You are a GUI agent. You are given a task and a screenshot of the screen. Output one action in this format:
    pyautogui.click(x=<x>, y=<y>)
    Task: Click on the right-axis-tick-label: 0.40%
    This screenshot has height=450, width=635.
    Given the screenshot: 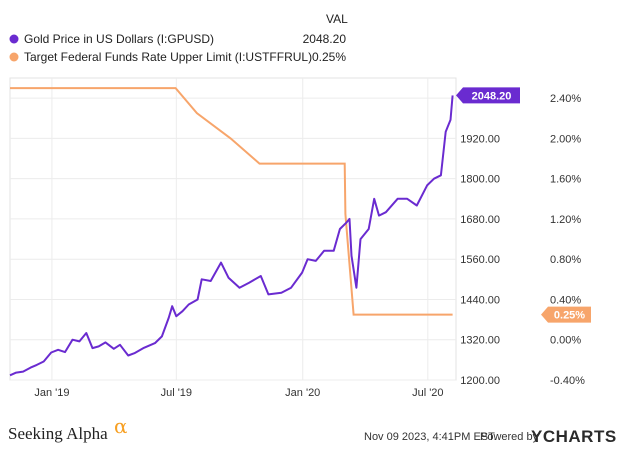 What is the action you would take?
    pyautogui.click(x=565, y=300)
    